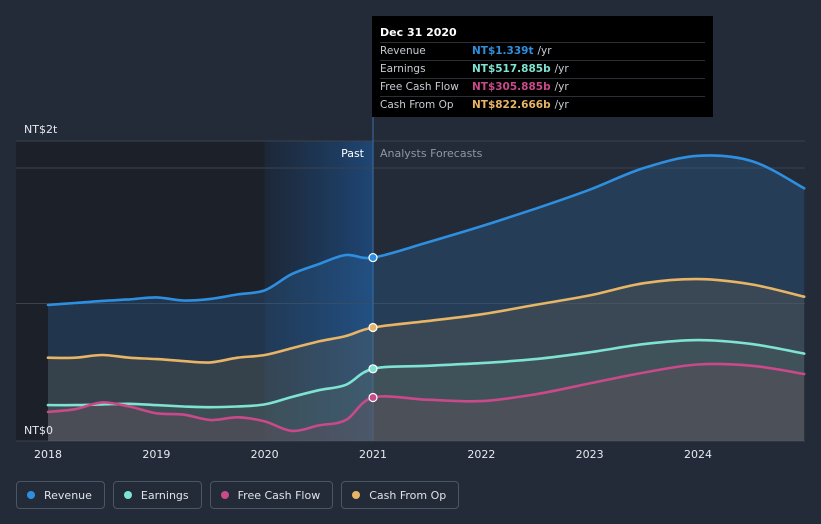  I want to click on legend-free-cash-flow-button: Free Cash Flow, so click(271, 495).